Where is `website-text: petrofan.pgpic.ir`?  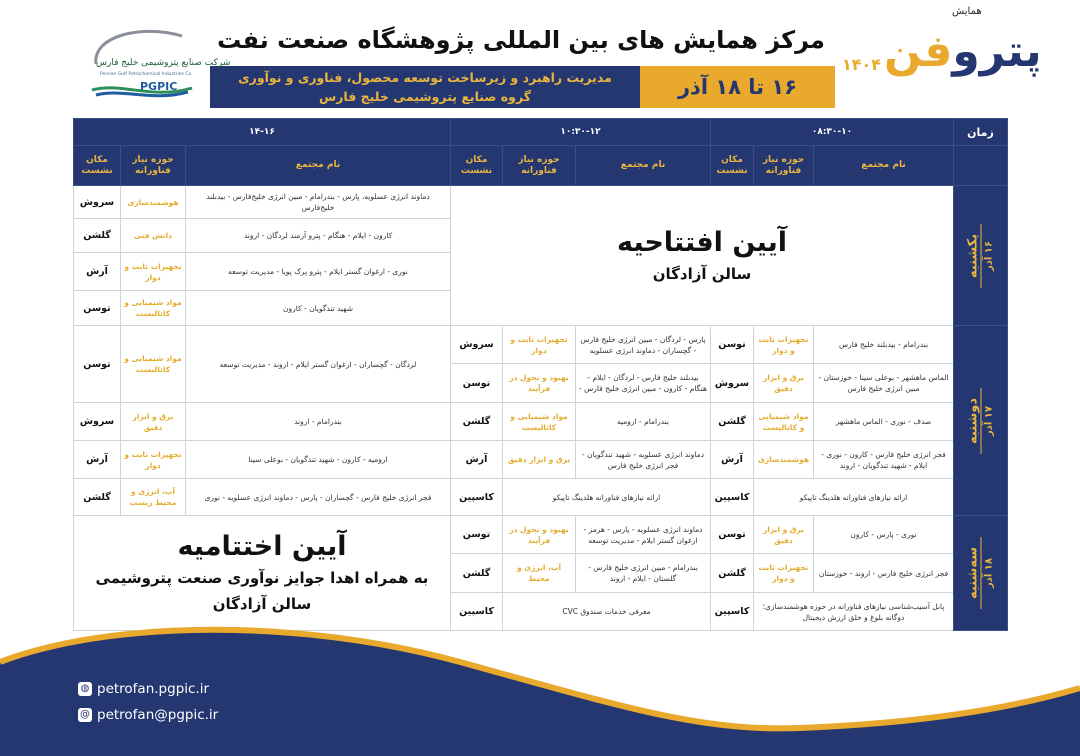 website-text: petrofan.pgpic.ir is located at coordinates (153, 689).